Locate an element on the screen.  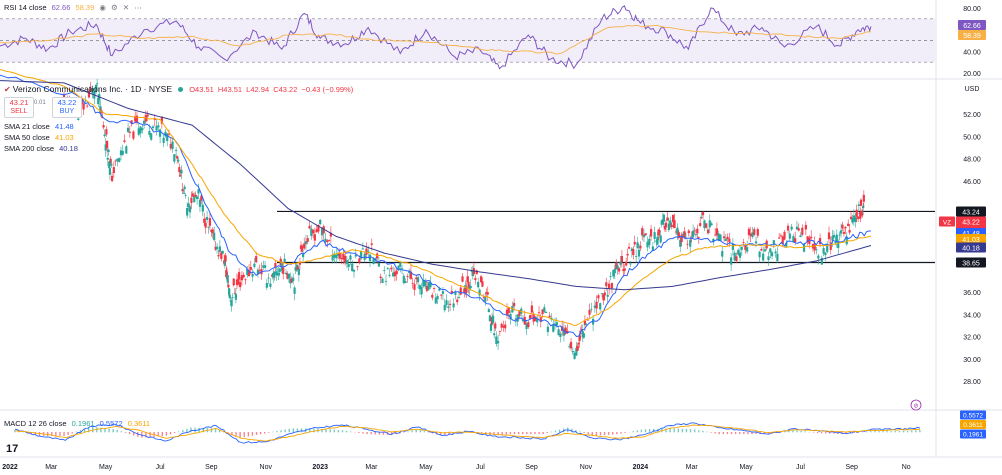
close-icon: ✕ is located at coordinates (126, 7).